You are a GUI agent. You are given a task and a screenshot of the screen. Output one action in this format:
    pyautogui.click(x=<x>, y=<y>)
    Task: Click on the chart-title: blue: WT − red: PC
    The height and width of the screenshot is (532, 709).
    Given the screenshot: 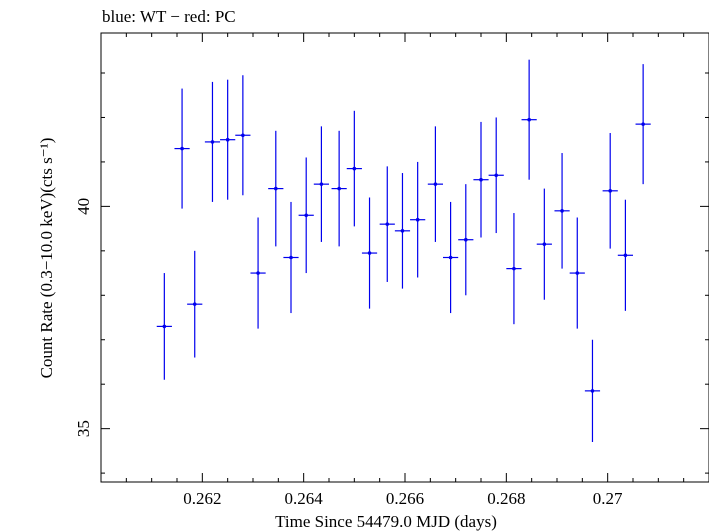 What is the action you would take?
    pyautogui.click(x=169, y=16)
    